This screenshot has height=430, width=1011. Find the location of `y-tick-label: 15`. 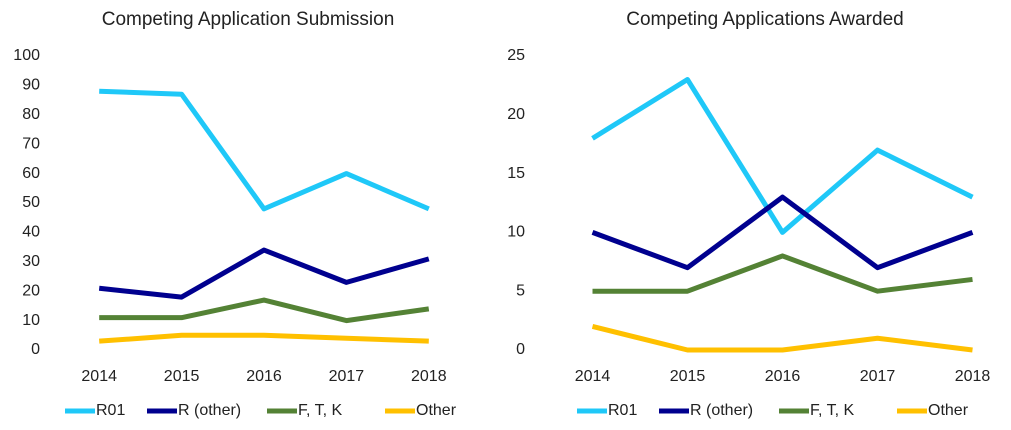

y-tick-label: 15 is located at coordinates (516, 173).